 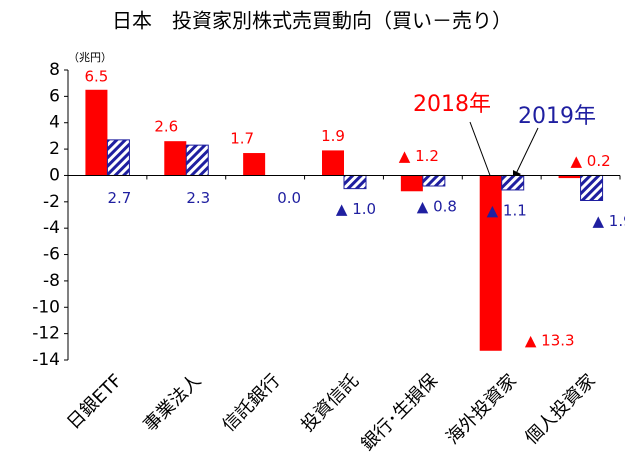 I want to click on y-tick-label: -6, so click(x=51, y=255).